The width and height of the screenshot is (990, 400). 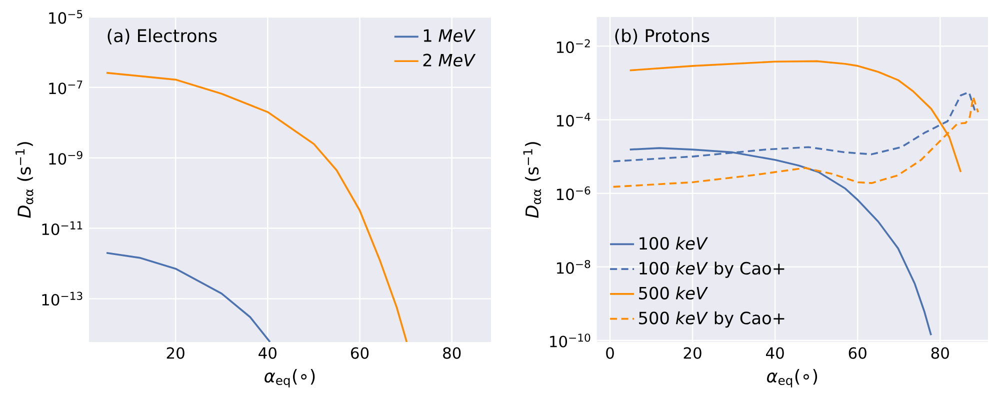 I want to click on y-tick-label: 10$^{−2}$, so click(x=573, y=46).